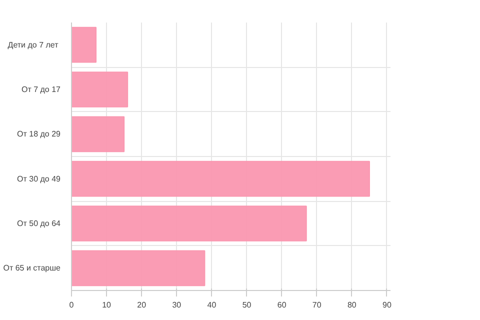 This screenshot has height=320, width=480. What do you see at coordinates (32, 268) in the screenshot?
I see `y-tick-label: От 65 и старше` at bounding box center [32, 268].